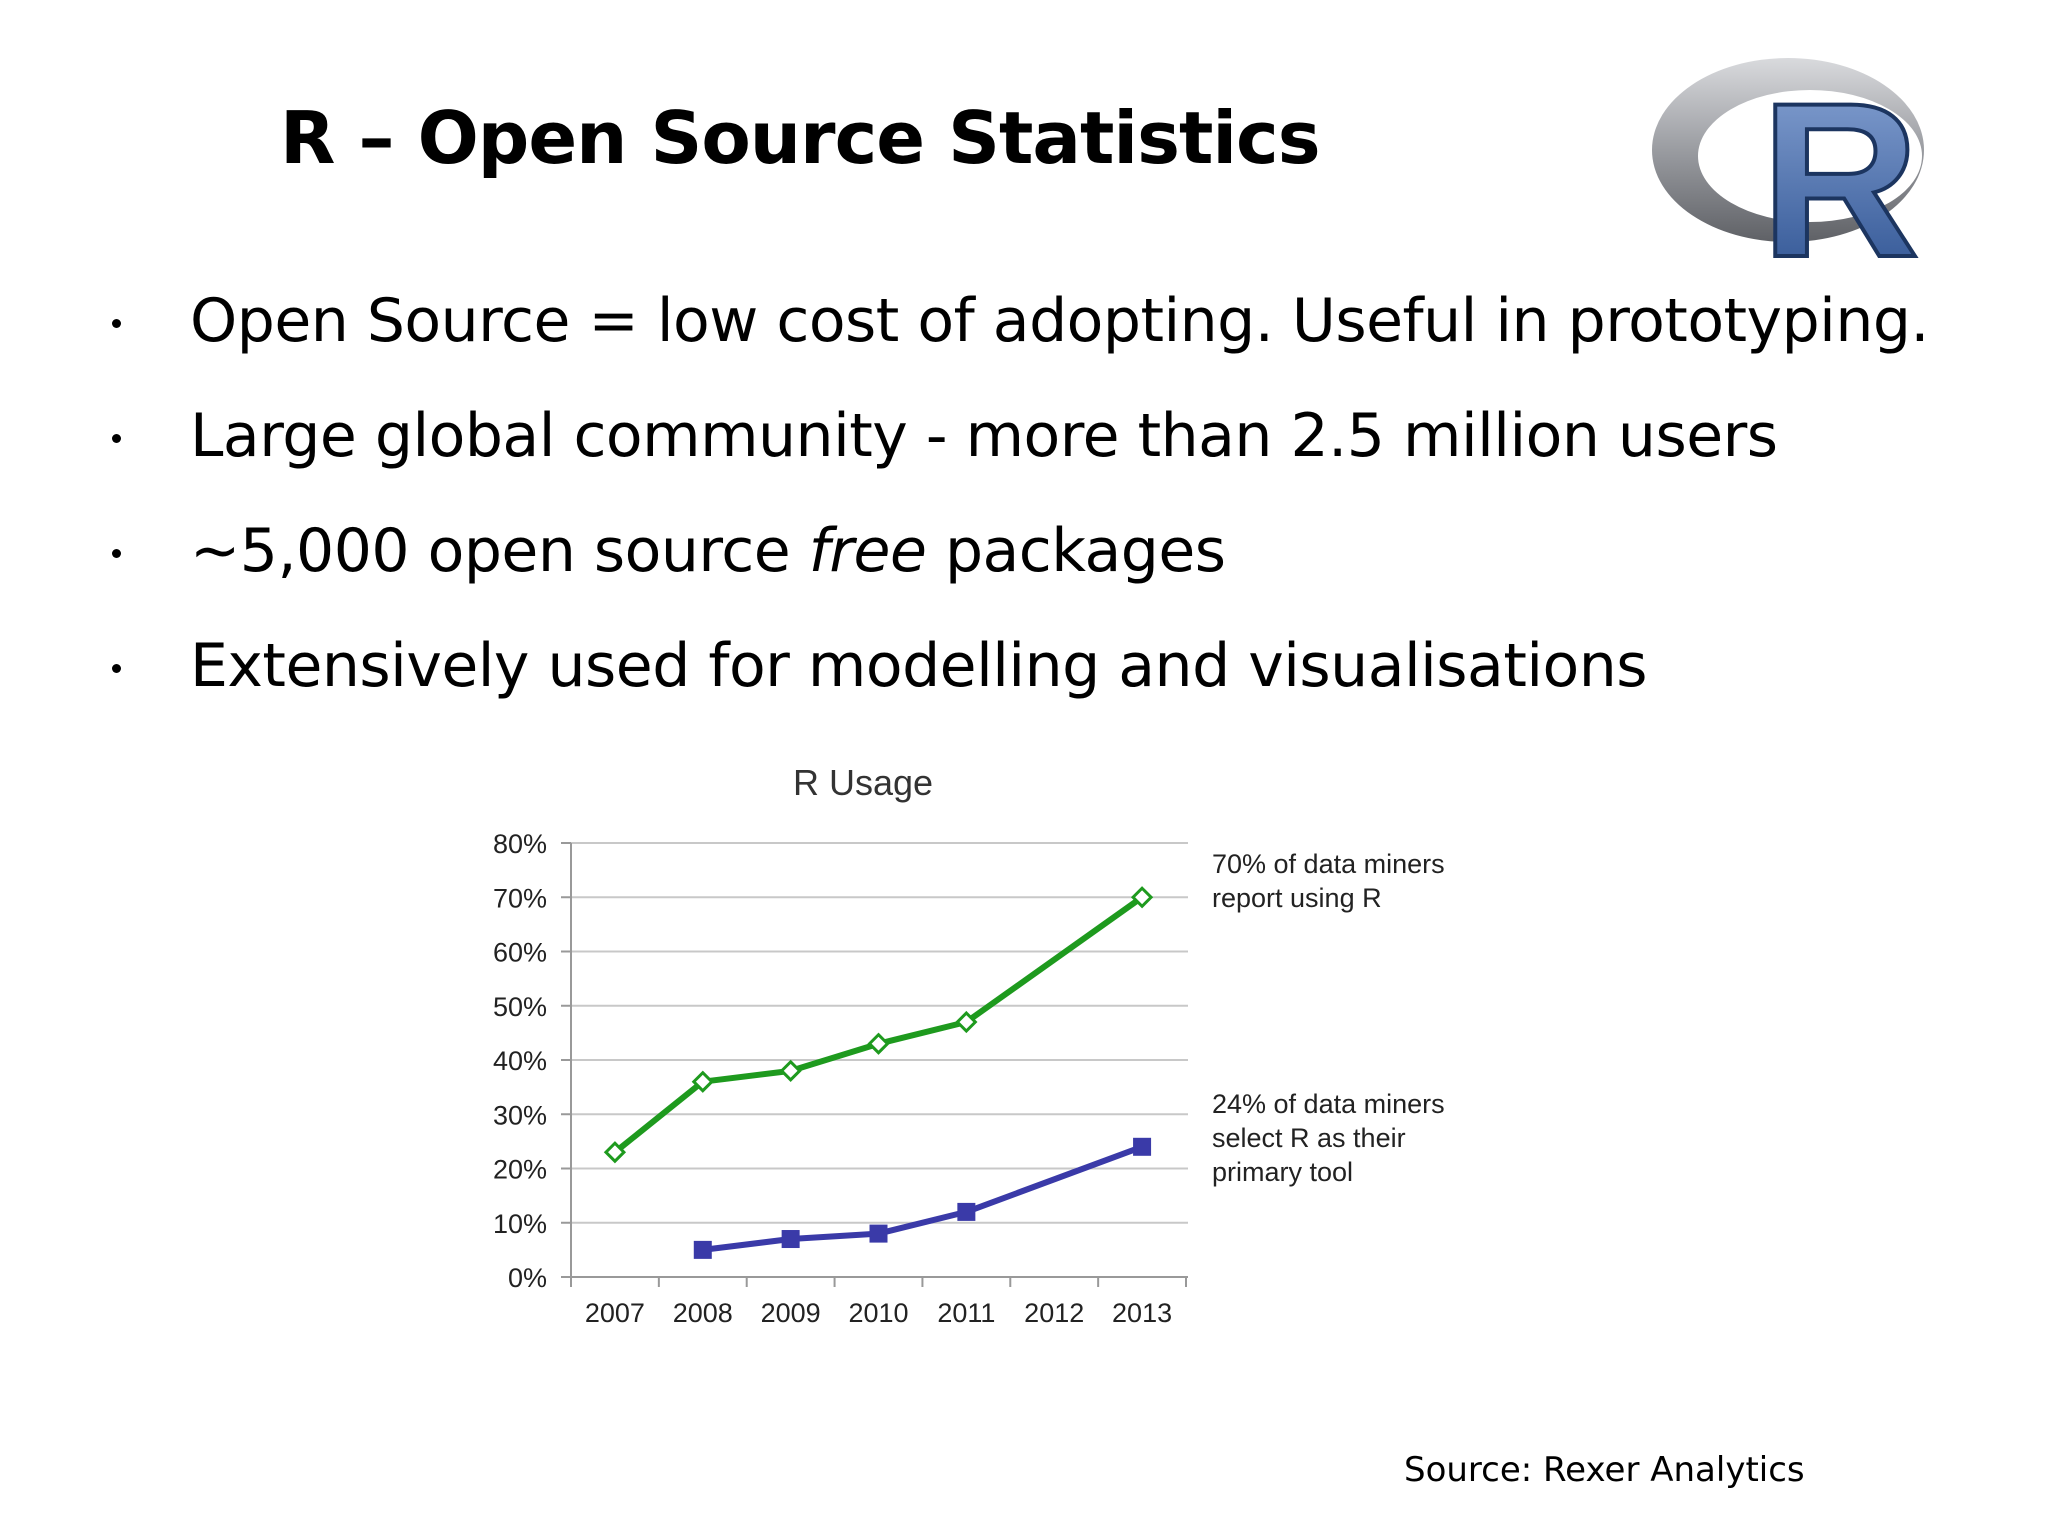  Describe the element at coordinates (1076, 551) in the screenshot. I see `bullet-text-part: packages` at that location.